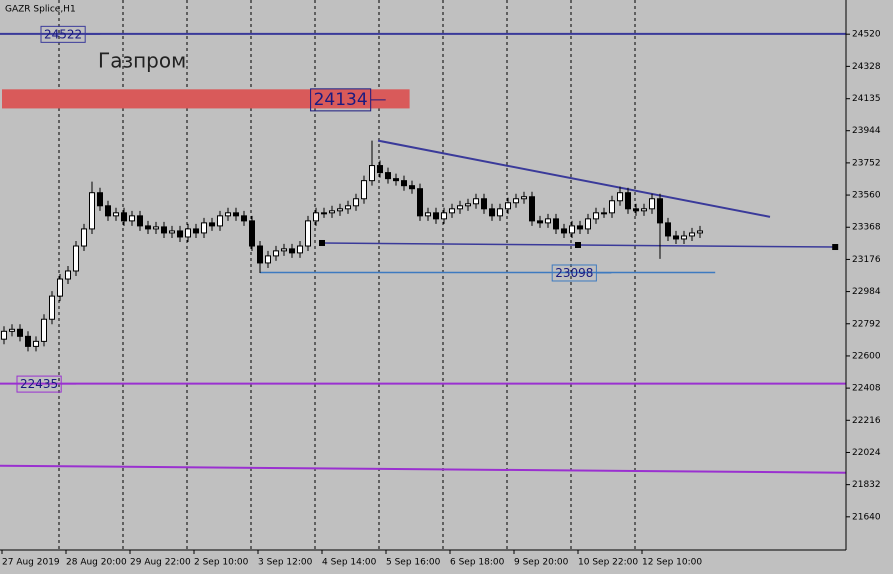 The image size is (893, 574). Describe the element at coordinates (866, 99) in the screenshot. I see `y-tick-label: 24135` at that location.